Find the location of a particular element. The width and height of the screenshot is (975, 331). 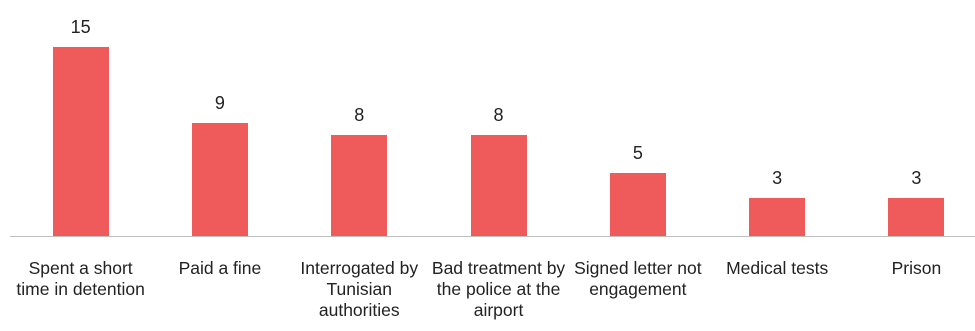

x-tick-label: Paid a fine is located at coordinates (220, 268).